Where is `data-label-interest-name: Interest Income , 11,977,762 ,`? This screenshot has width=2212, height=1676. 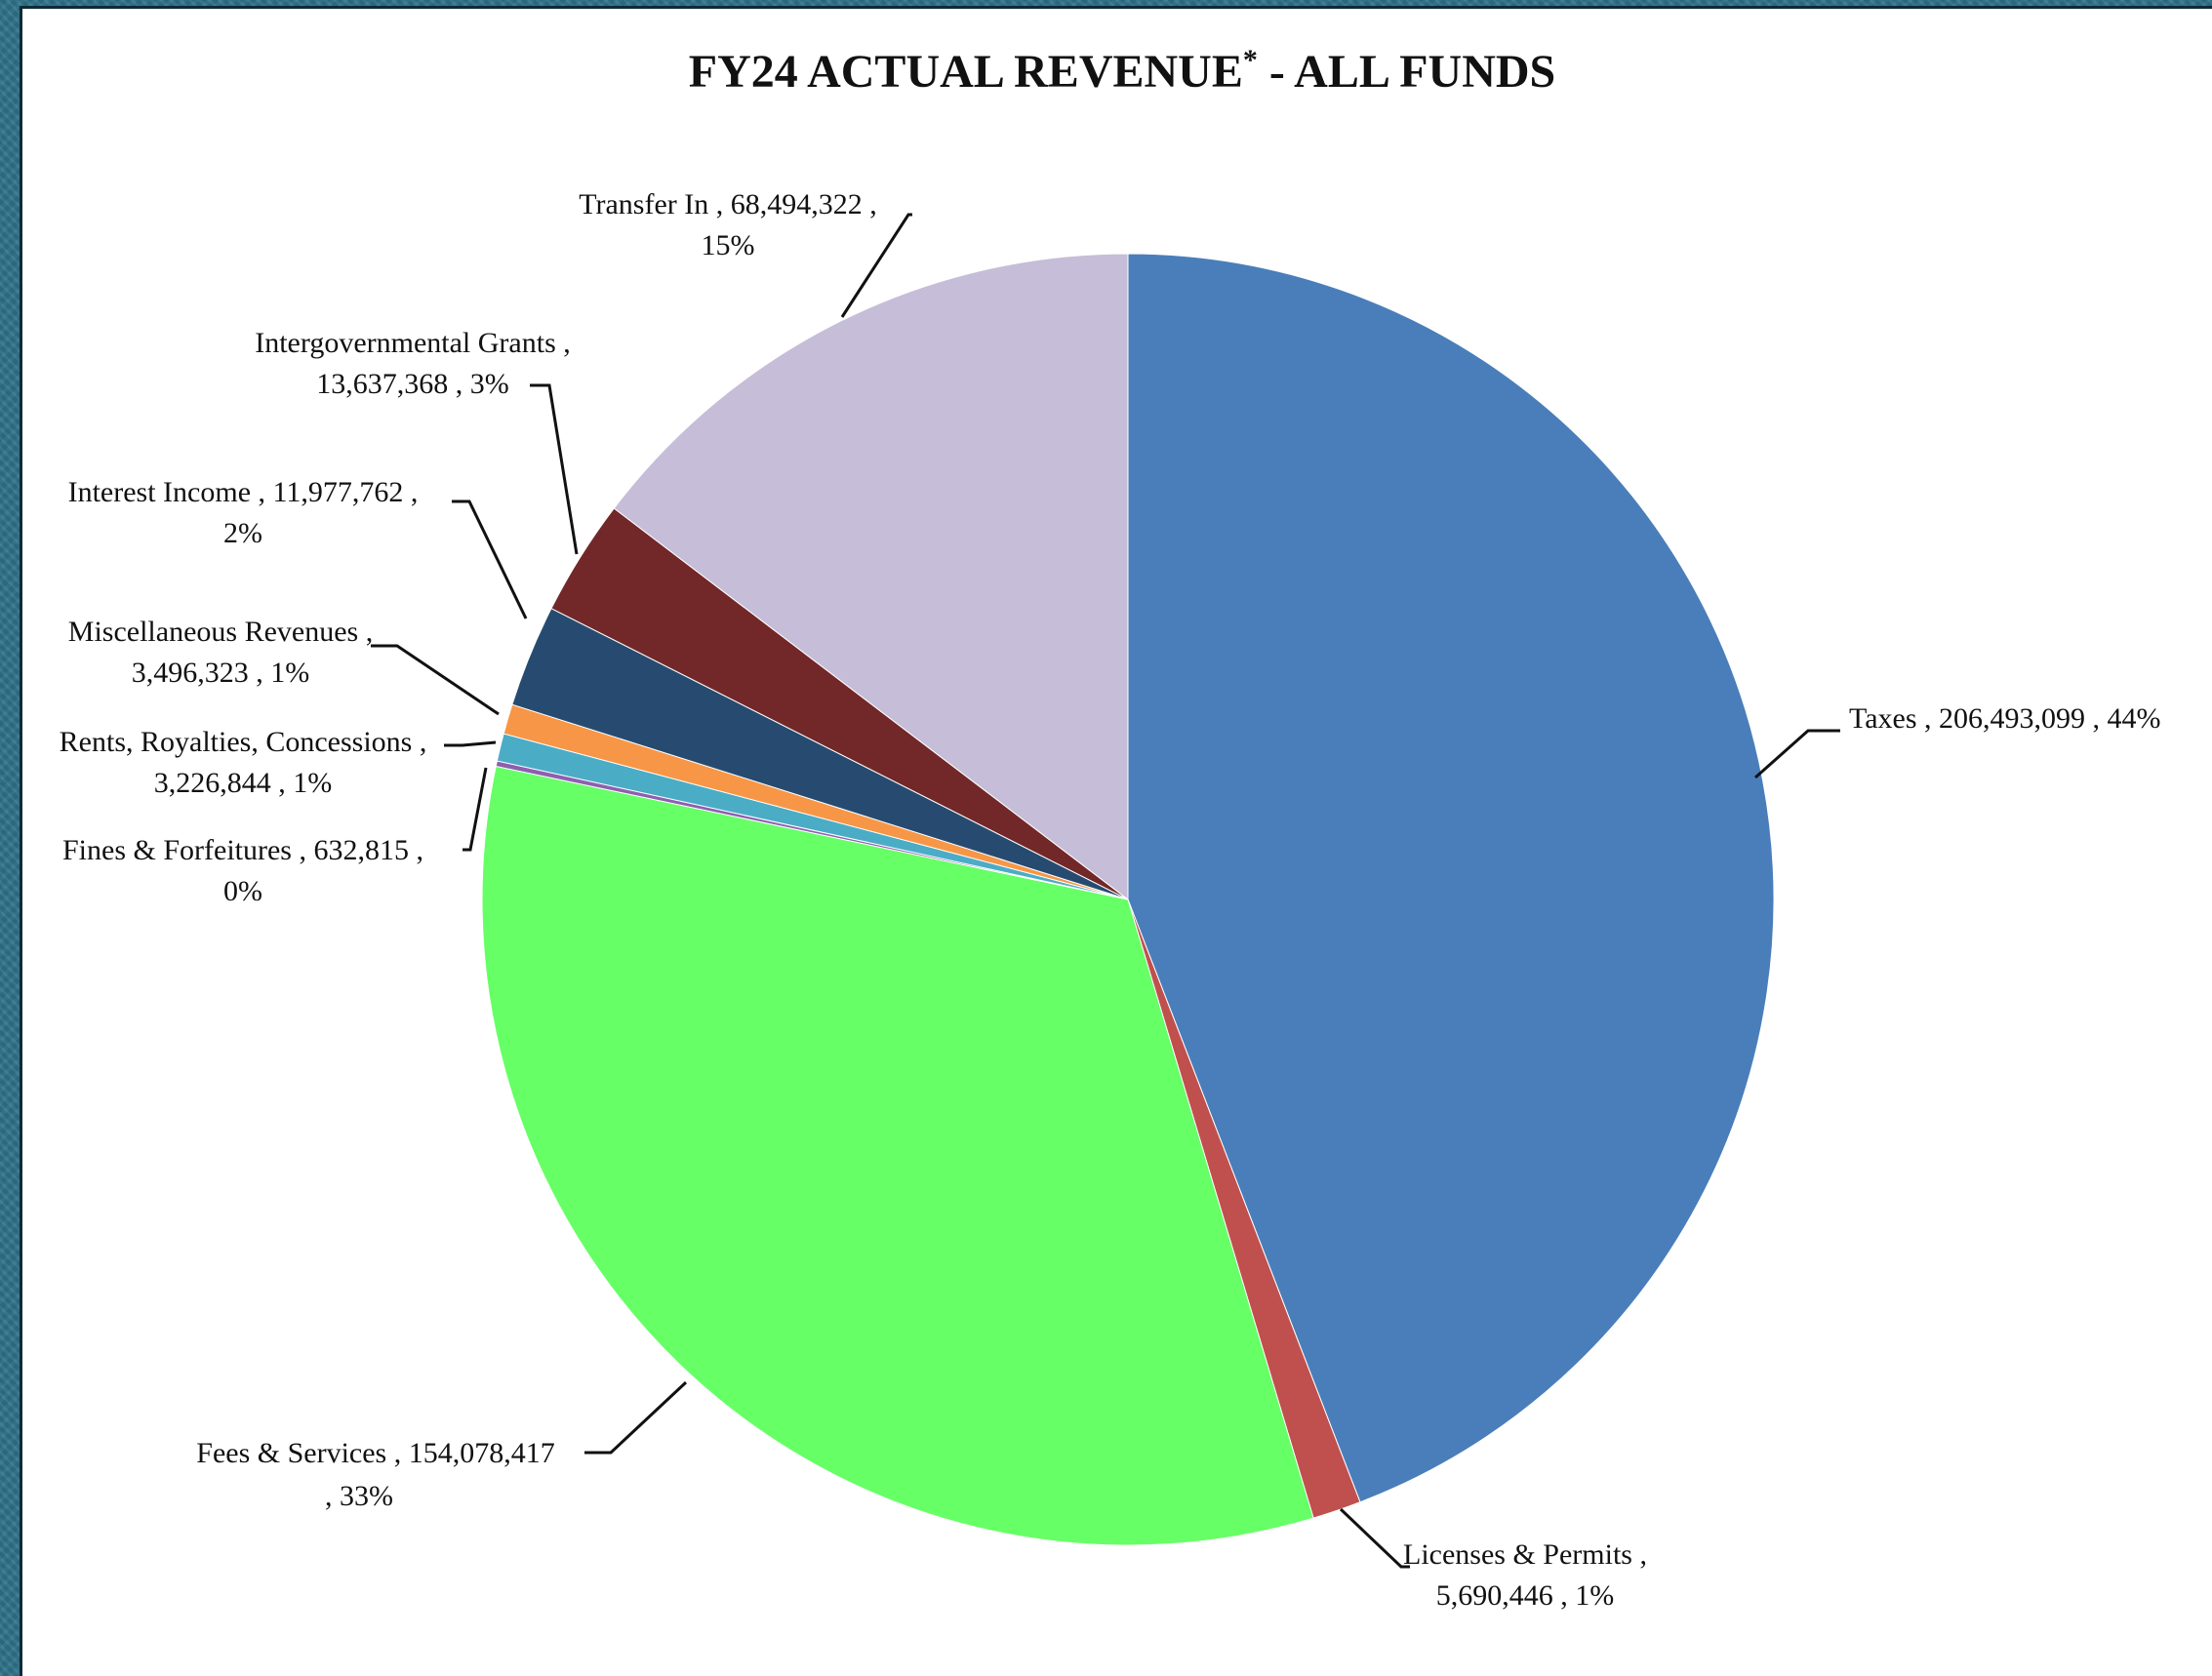
data-label-interest-name: Interest Income , 11,977,762 , is located at coordinates (244, 492).